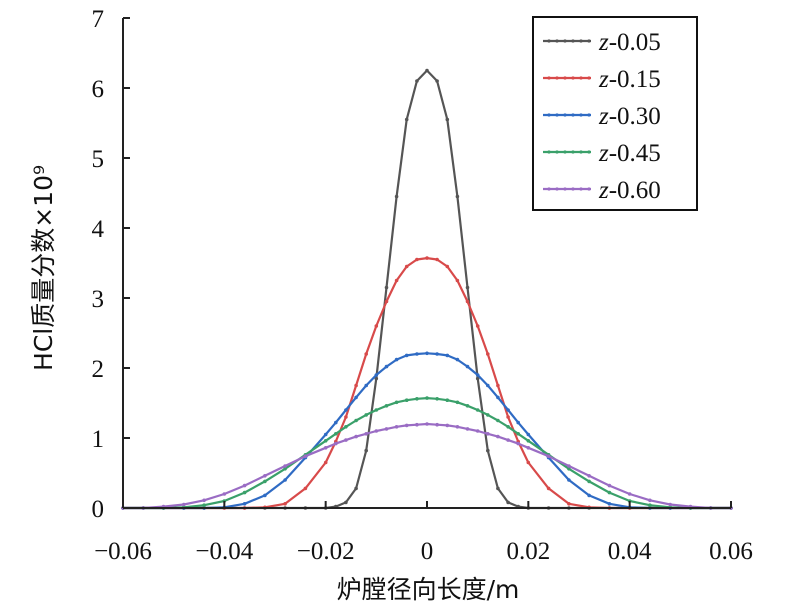 The width and height of the screenshot is (785, 609). I want to click on legend-label: z-0.05, so click(629, 42).